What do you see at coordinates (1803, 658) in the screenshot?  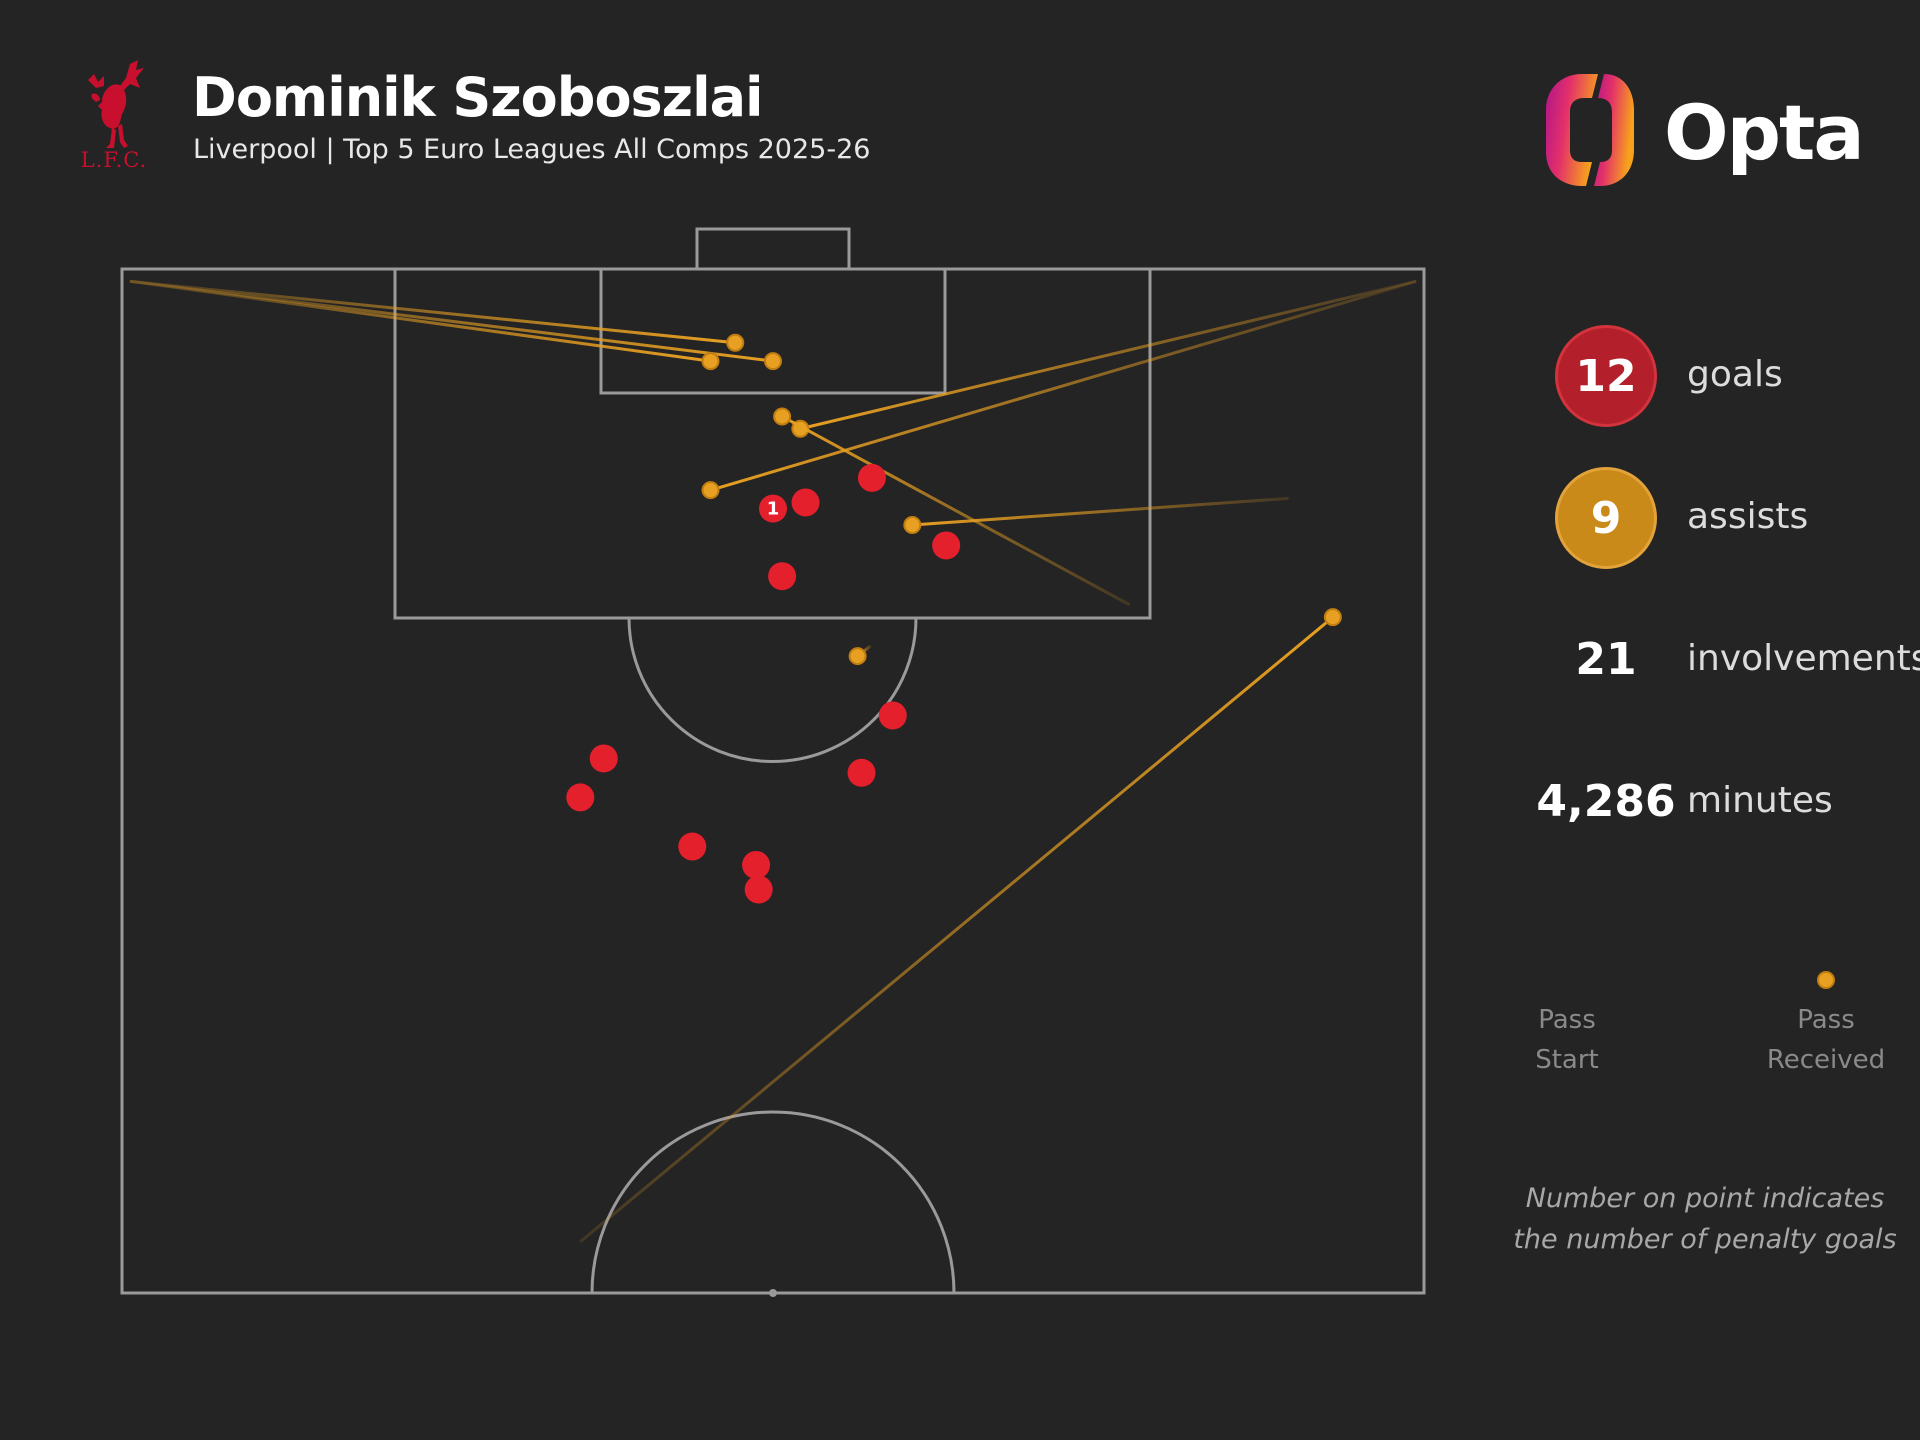 I see `involvements-label: involvements` at bounding box center [1803, 658].